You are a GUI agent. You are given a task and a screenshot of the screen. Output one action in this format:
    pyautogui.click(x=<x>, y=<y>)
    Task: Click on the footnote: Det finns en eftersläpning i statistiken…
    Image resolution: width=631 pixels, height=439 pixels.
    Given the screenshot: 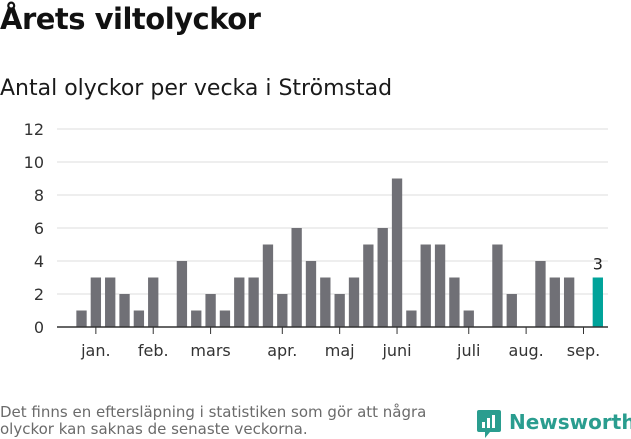 What is the action you would take?
    pyautogui.click(x=213, y=420)
    